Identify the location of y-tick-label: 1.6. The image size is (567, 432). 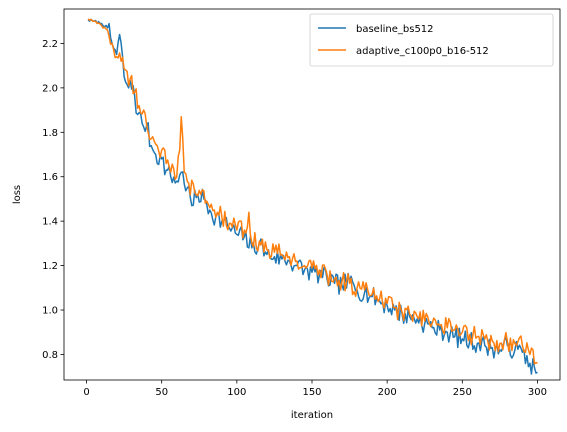
(50, 177).